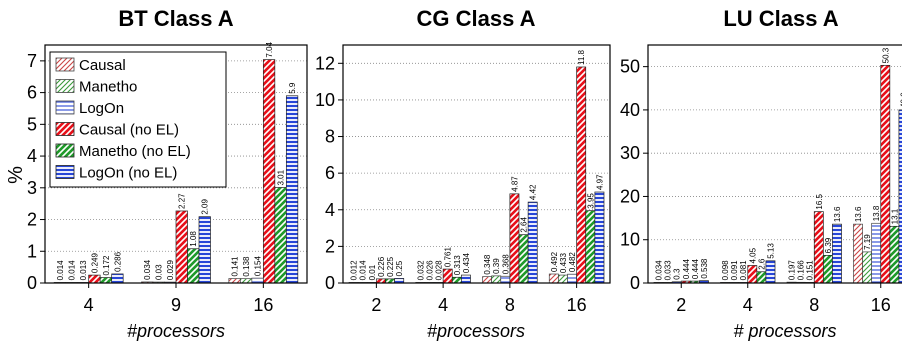 The image size is (902, 357). Describe the element at coordinates (533, 192) in the screenshot. I see `data-label: 4.42` at that location.